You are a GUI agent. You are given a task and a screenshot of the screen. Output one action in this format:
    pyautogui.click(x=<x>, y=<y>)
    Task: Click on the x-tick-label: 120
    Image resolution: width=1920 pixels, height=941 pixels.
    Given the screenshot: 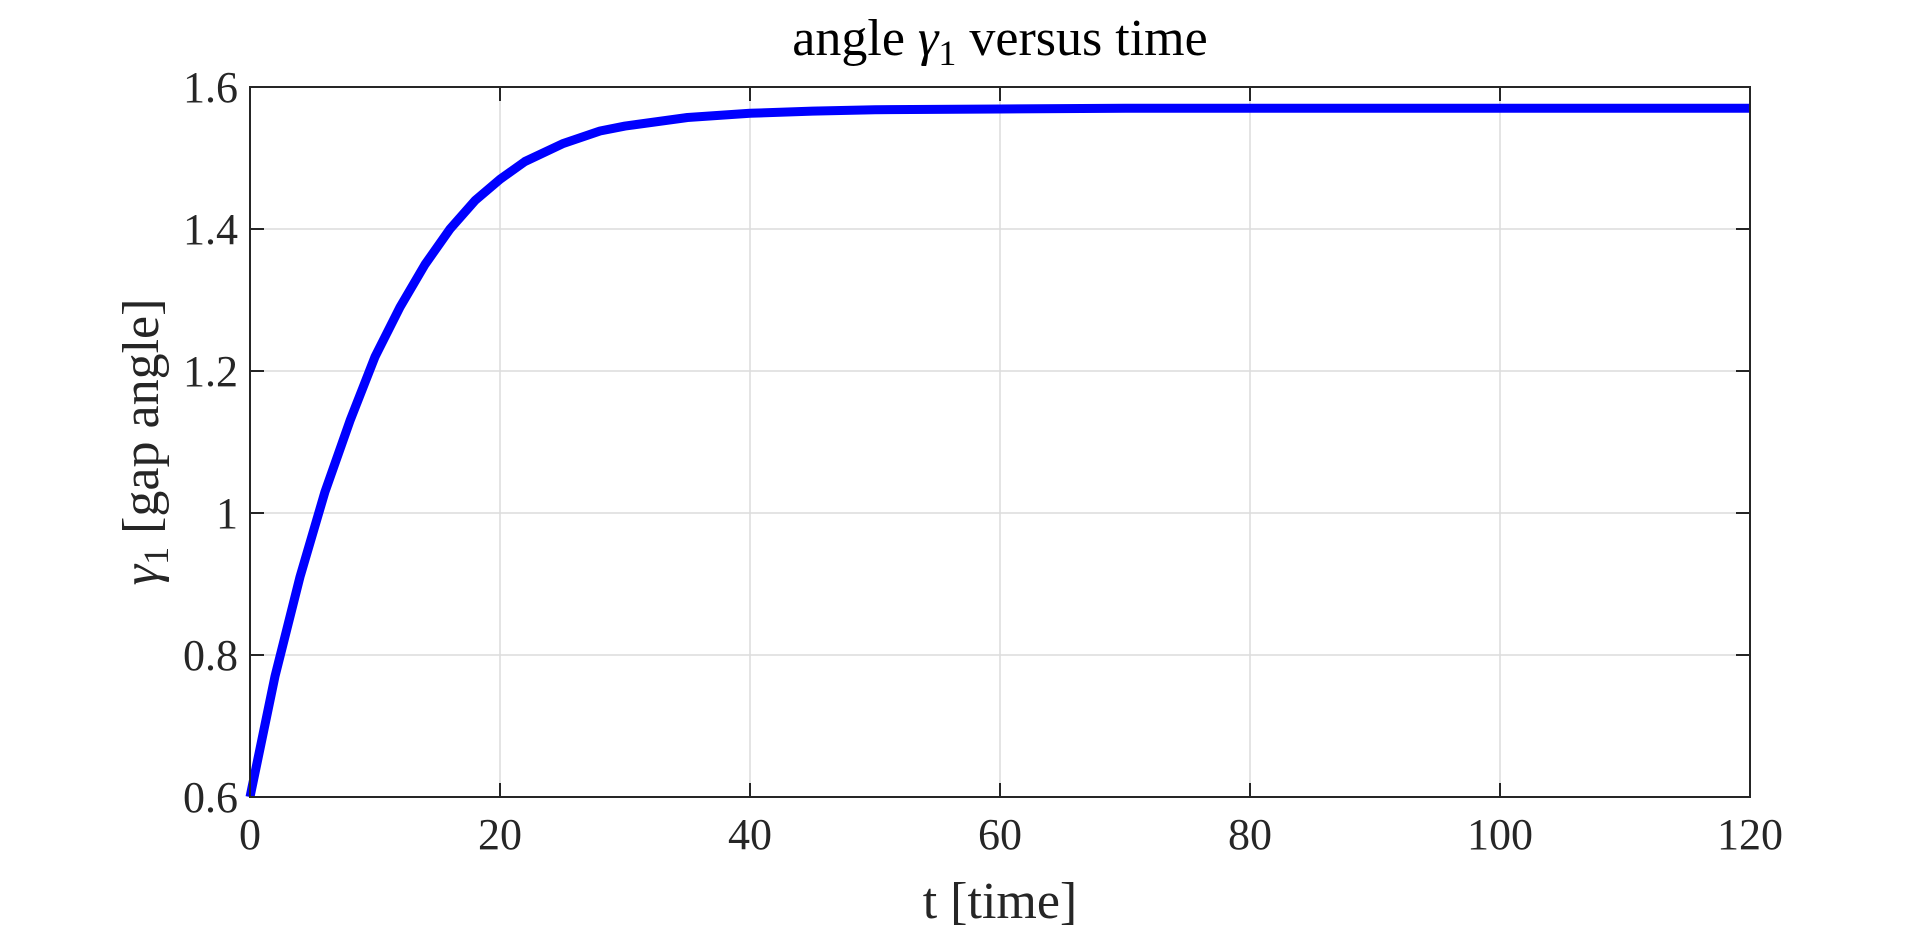 What is the action you would take?
    pyautogui.click(x=1750, y=834)
    